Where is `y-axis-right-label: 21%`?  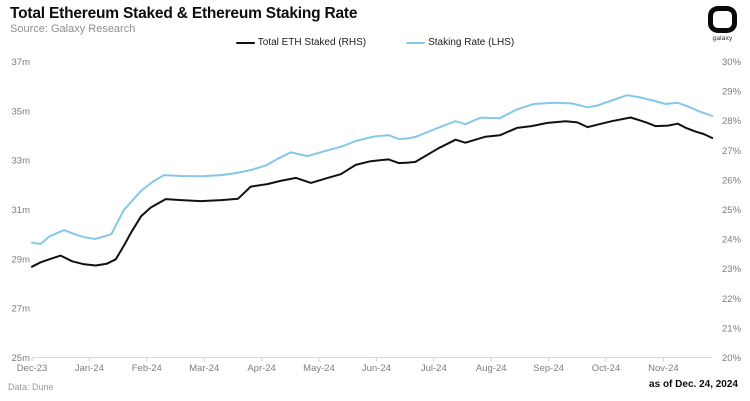 y-axis-right-label: 21% is located at coordinates (732, 328).